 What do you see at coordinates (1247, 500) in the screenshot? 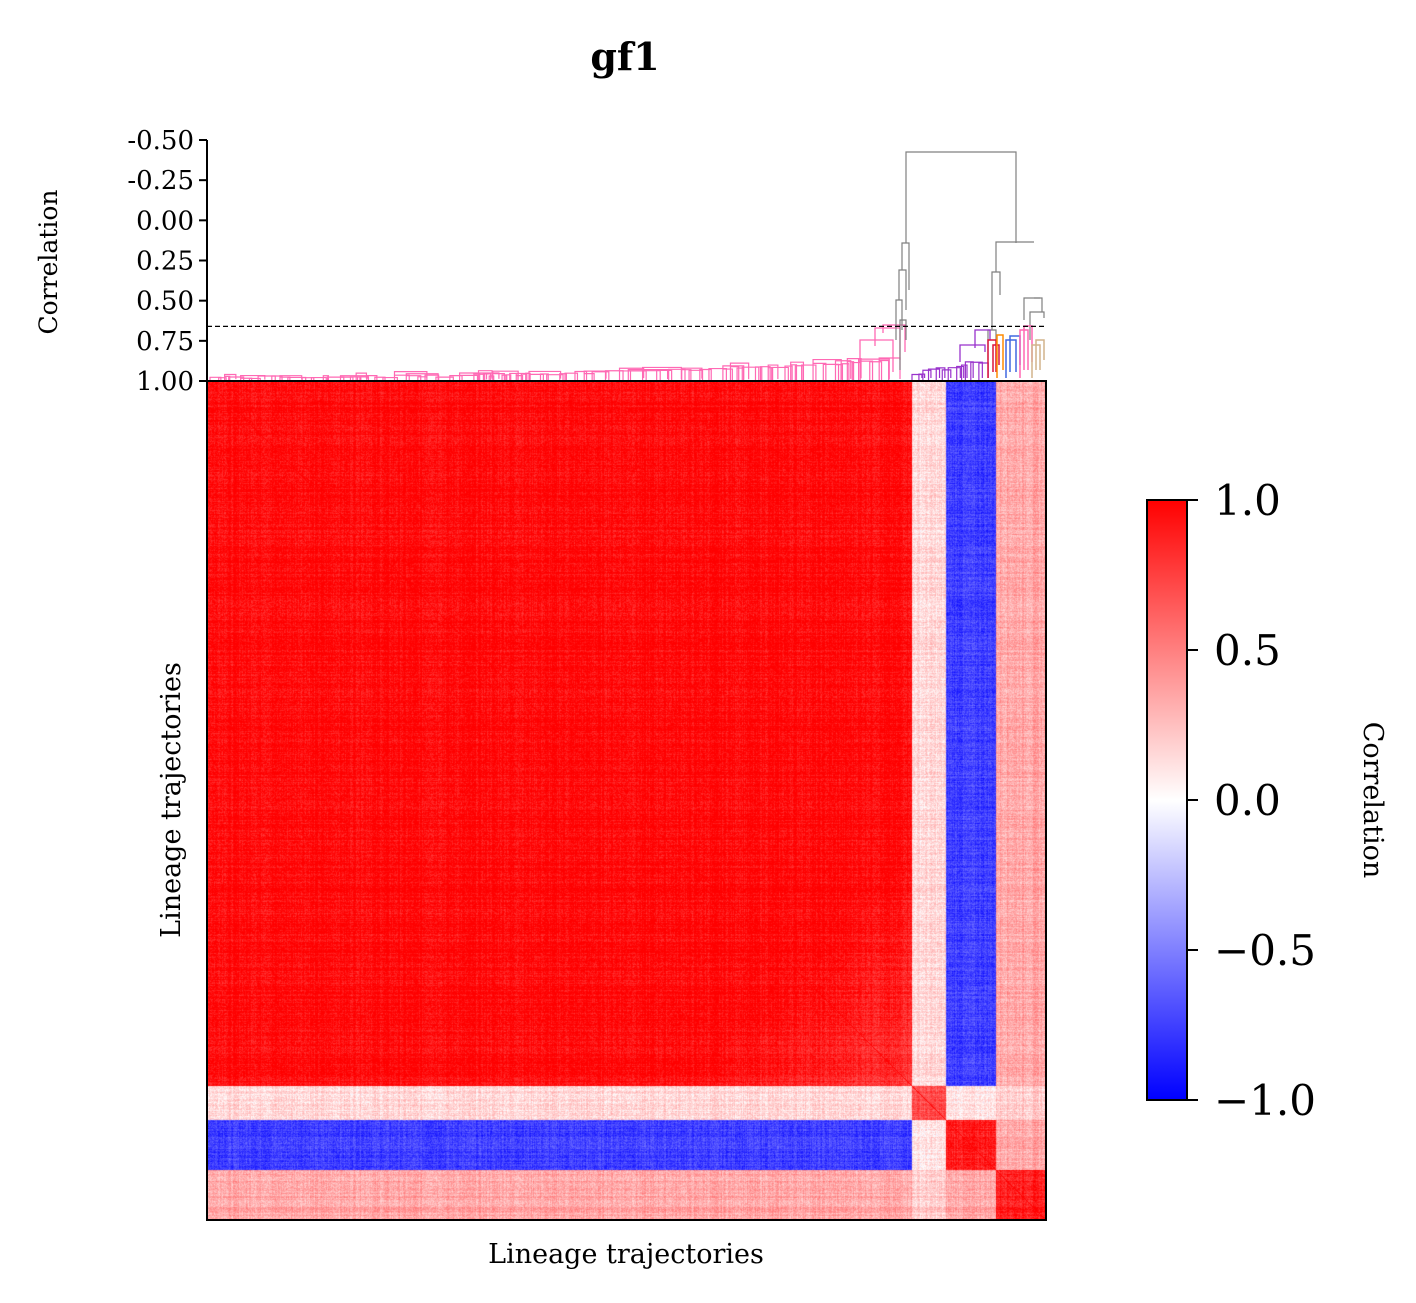
I see `colorbar-tick-label: 1.0` at bounding box center [1247, 500].